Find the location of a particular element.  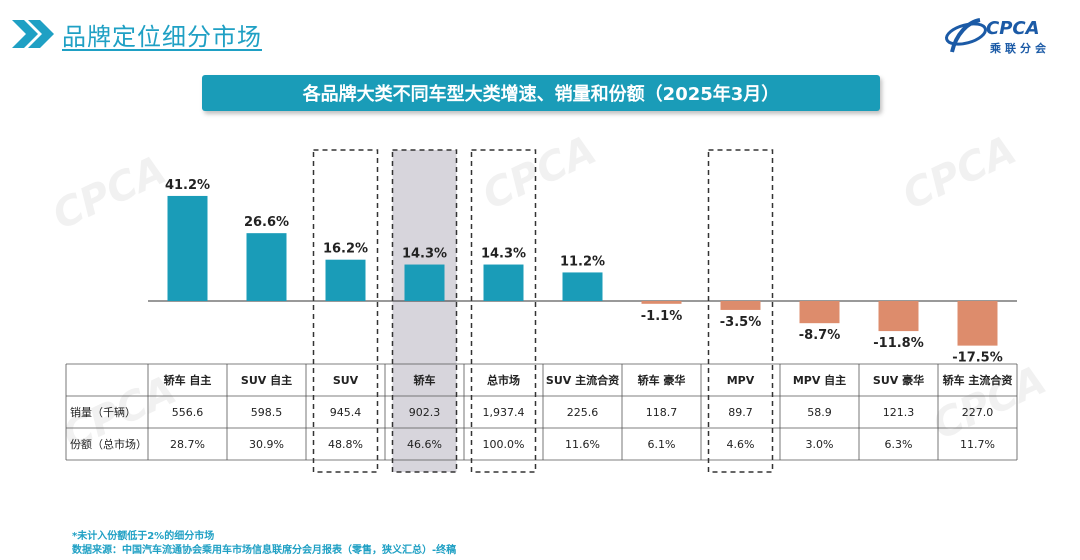

bar-value-label: 26.6% is located at coordinates (266, 222).